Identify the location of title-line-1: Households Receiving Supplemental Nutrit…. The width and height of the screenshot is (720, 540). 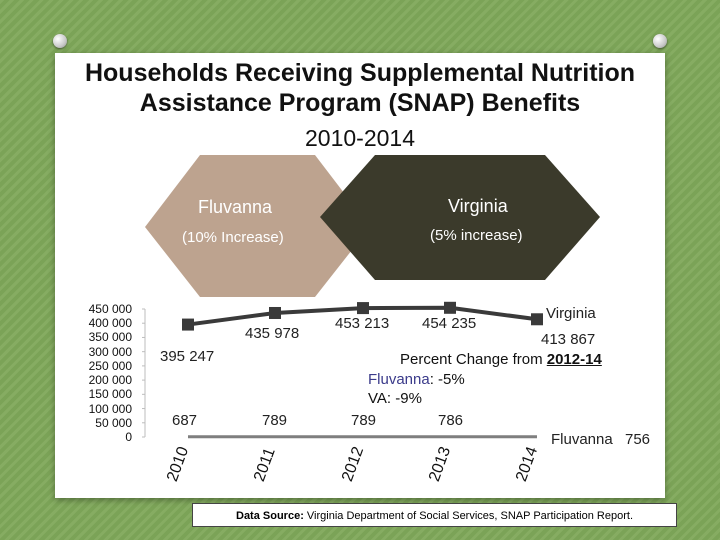
(360, 73).